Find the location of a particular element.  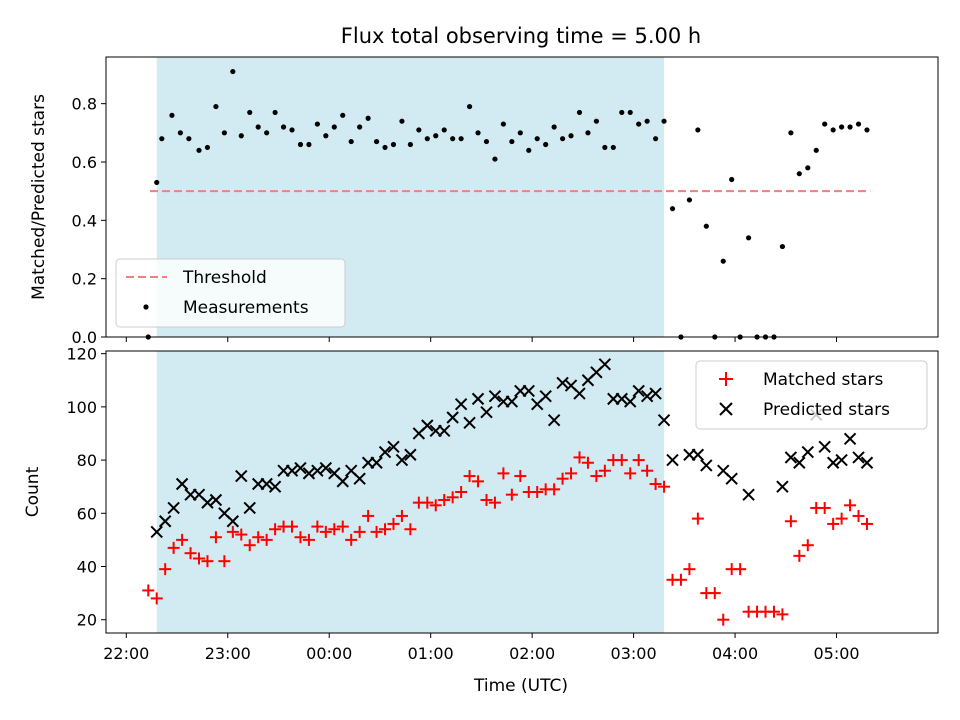

top-legend: Threshold Measurements is located at coordinates (230, 293).